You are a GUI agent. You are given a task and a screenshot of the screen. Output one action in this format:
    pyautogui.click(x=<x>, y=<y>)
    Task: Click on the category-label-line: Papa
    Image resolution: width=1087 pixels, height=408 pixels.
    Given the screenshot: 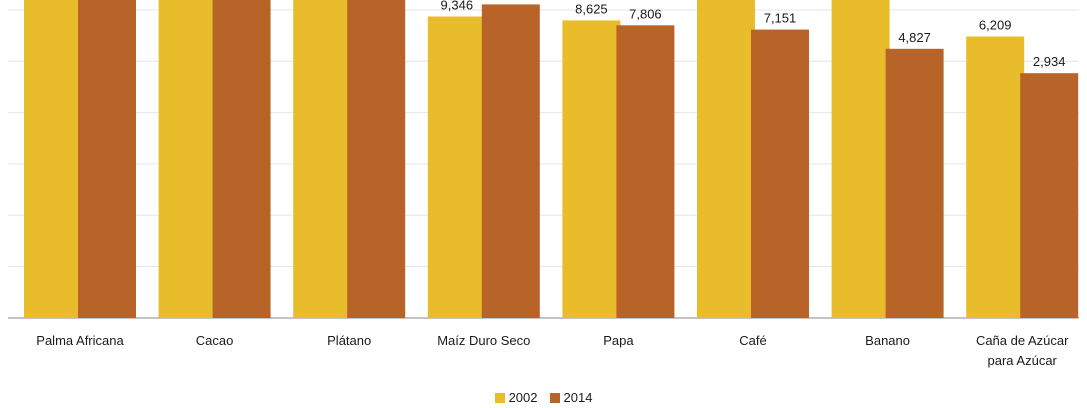 What is the action you would take?
    pyautogui.click(x=618, y=340)
    